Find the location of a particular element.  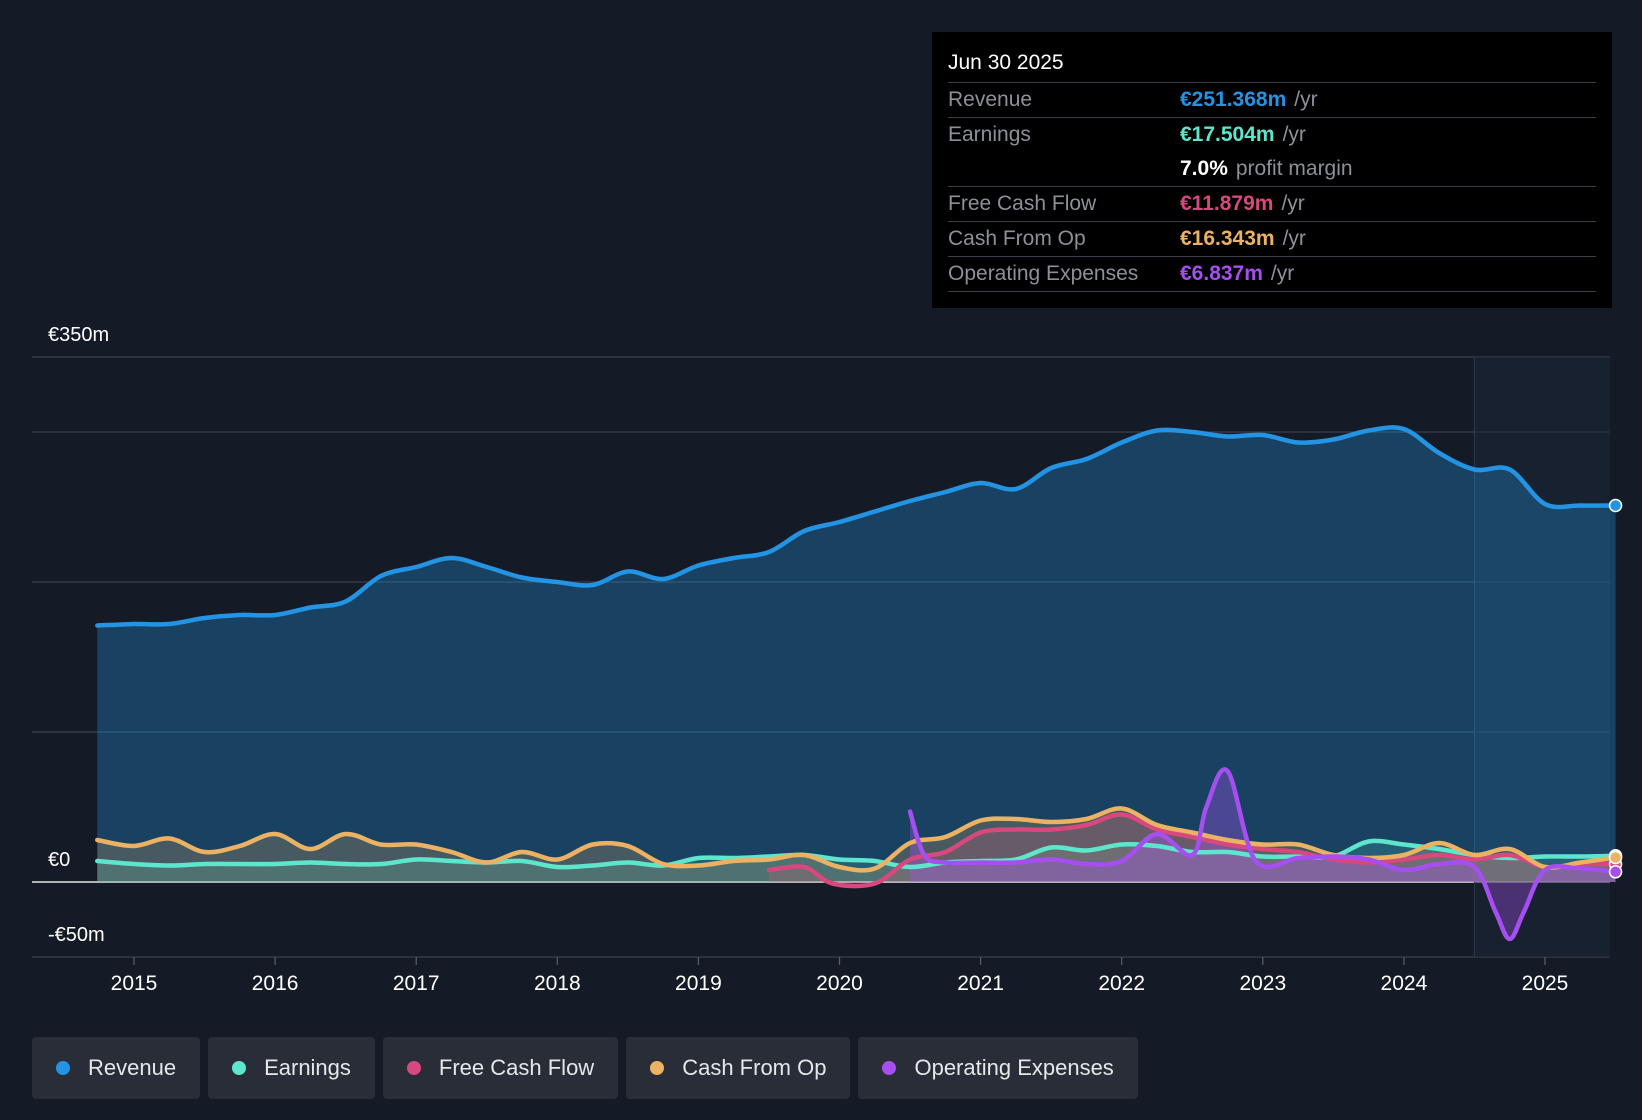

line-free-cash-flow is located at coordinates (1192, 850).